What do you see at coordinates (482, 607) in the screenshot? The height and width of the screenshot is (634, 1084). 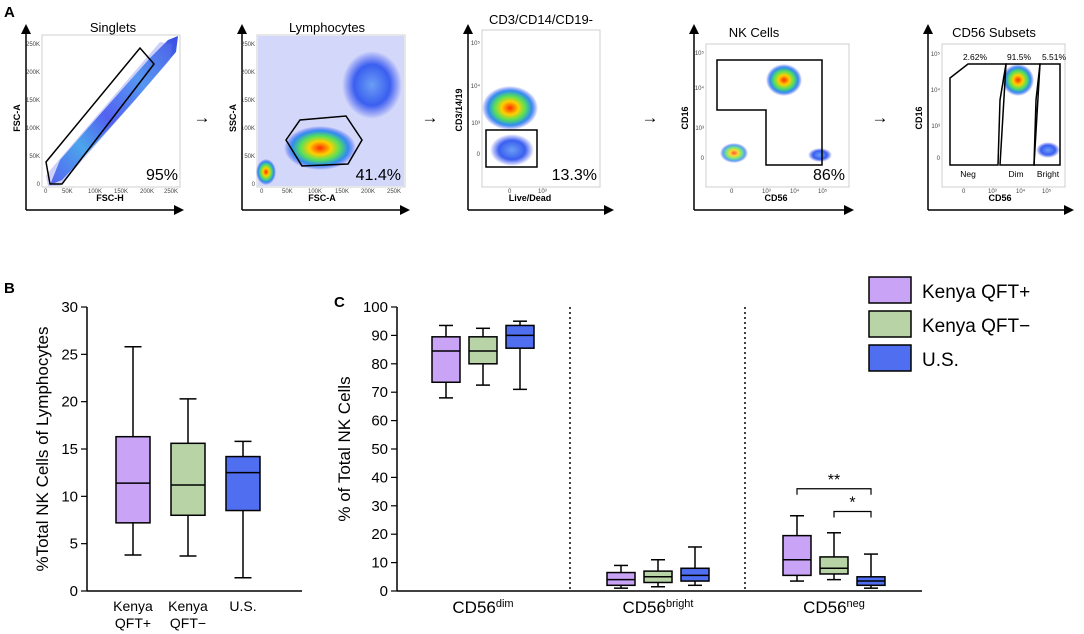 I see `x-group-label: CD56dim` at bounding box center [482, 607].